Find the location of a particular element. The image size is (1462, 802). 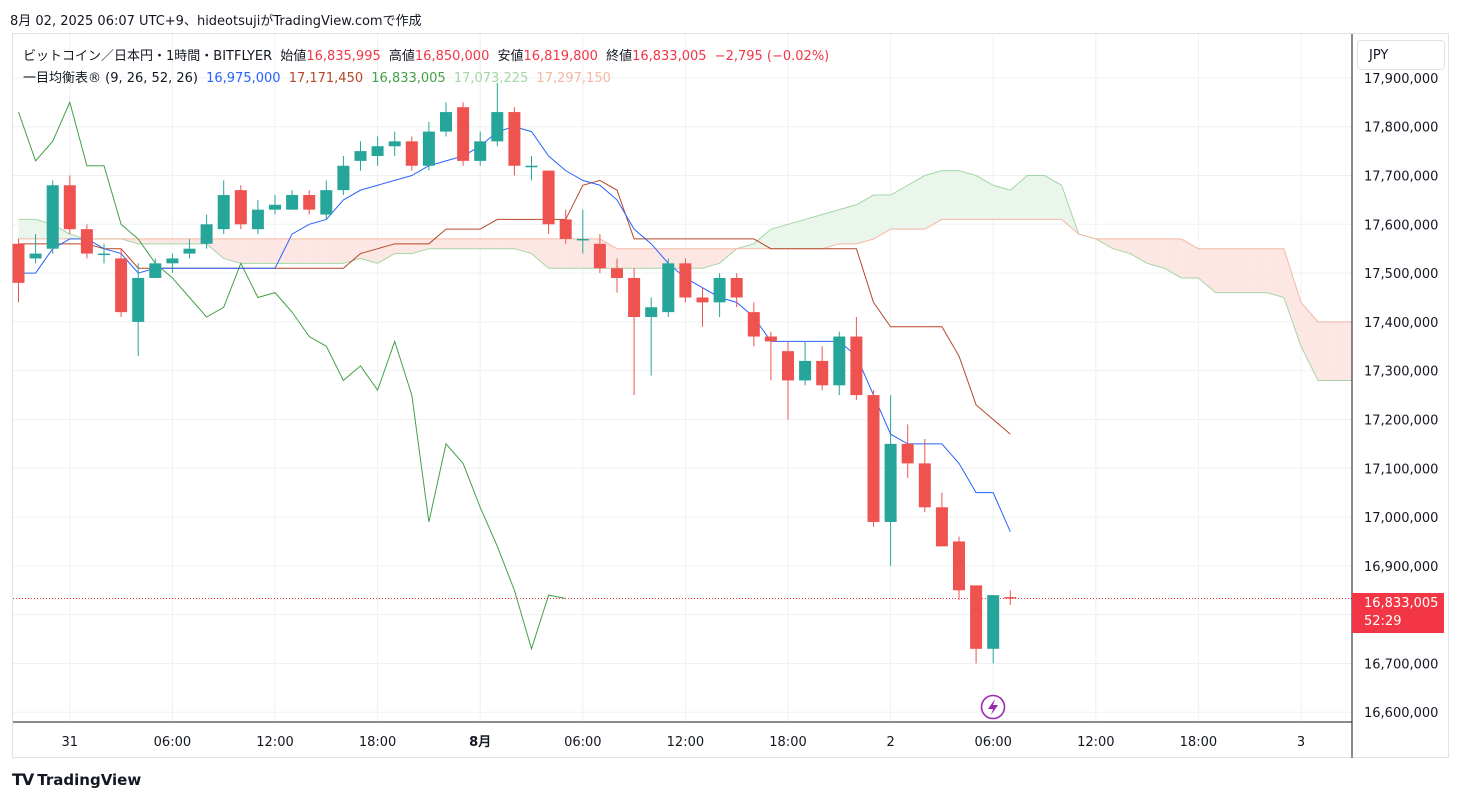

price-tick-label: 17,400,000 is located at coordinates (1401, 323).